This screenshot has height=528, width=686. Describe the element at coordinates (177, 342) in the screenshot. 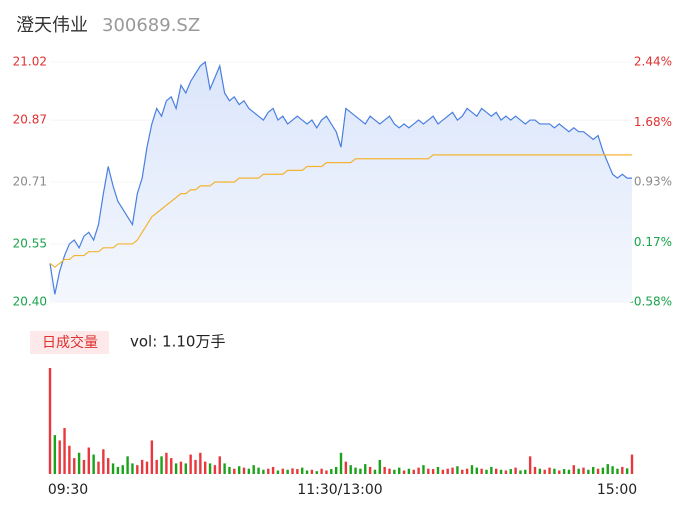

I see `volume-summary: vol: 1.10万手` at that location.